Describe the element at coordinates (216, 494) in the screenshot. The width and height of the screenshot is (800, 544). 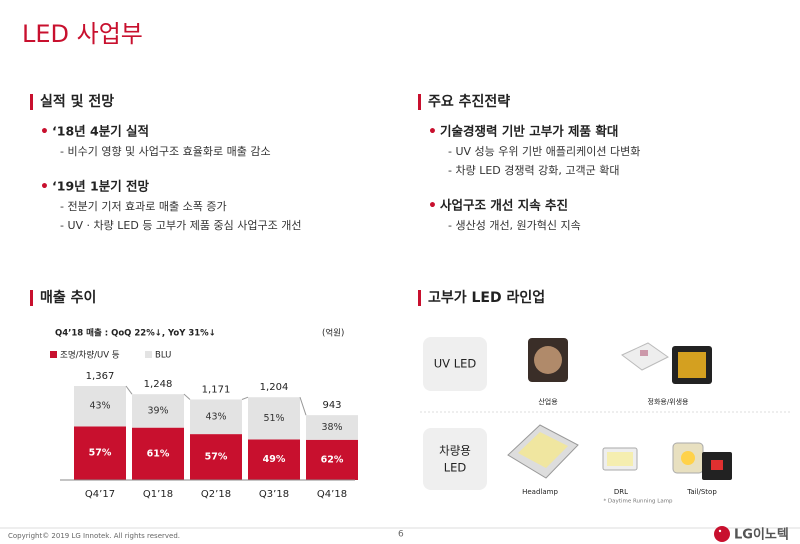
I see `x-tick-label: Q2’18` at that location.